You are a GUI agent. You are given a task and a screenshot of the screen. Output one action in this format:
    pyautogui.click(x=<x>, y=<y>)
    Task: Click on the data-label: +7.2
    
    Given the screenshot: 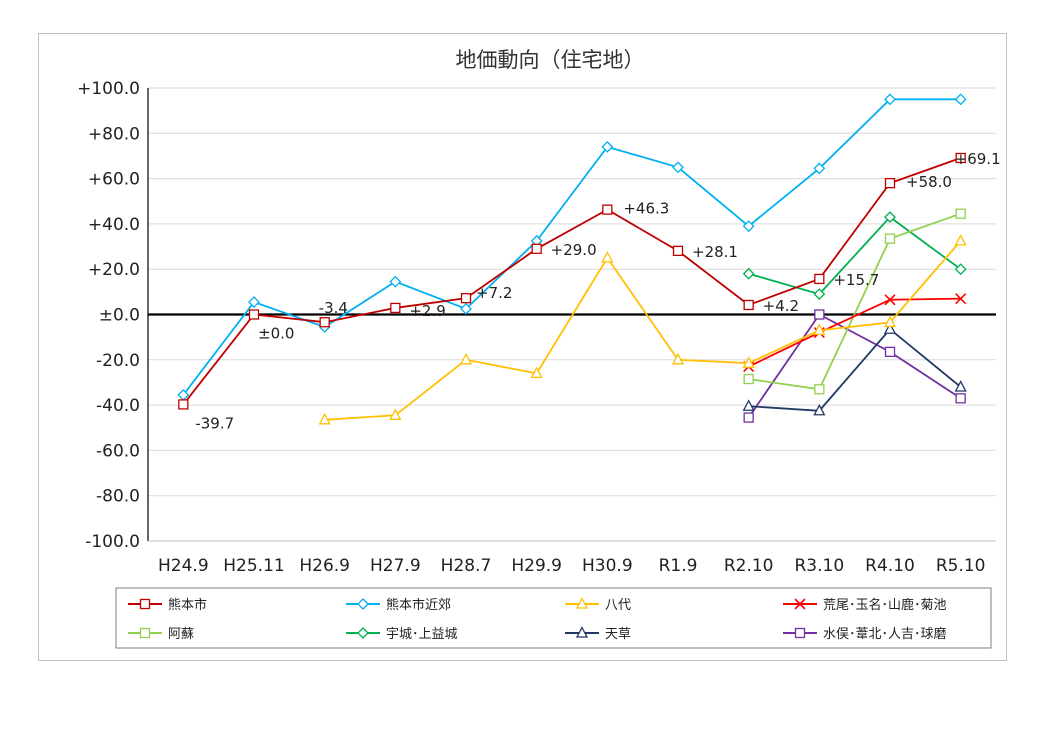 What is the action you would take?
    pyautogui.click(x=494, y=293)
    